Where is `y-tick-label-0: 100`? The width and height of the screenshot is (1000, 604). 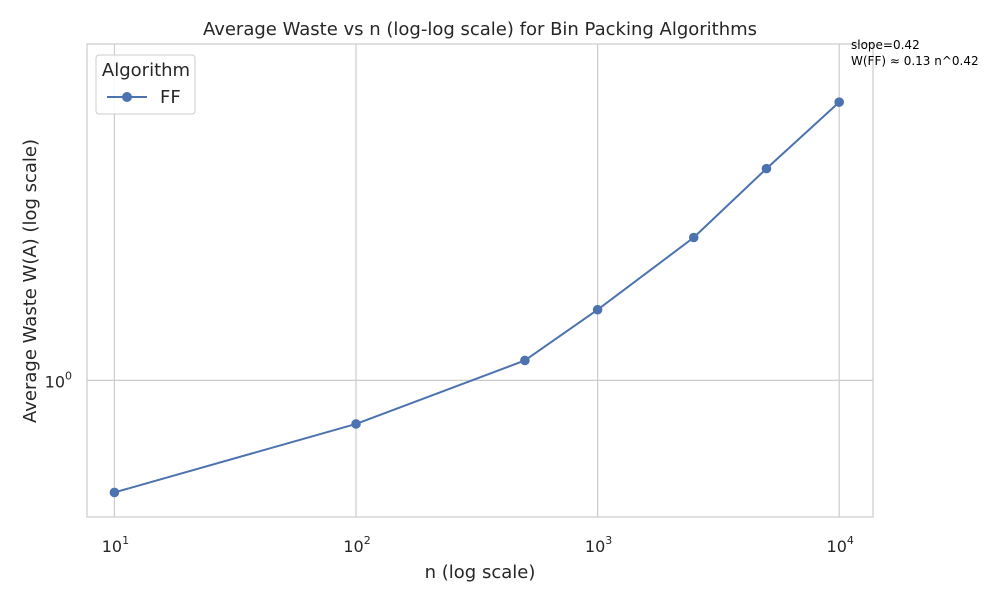
y-tick-label-0: 100 is located at coordinates (58, 380).